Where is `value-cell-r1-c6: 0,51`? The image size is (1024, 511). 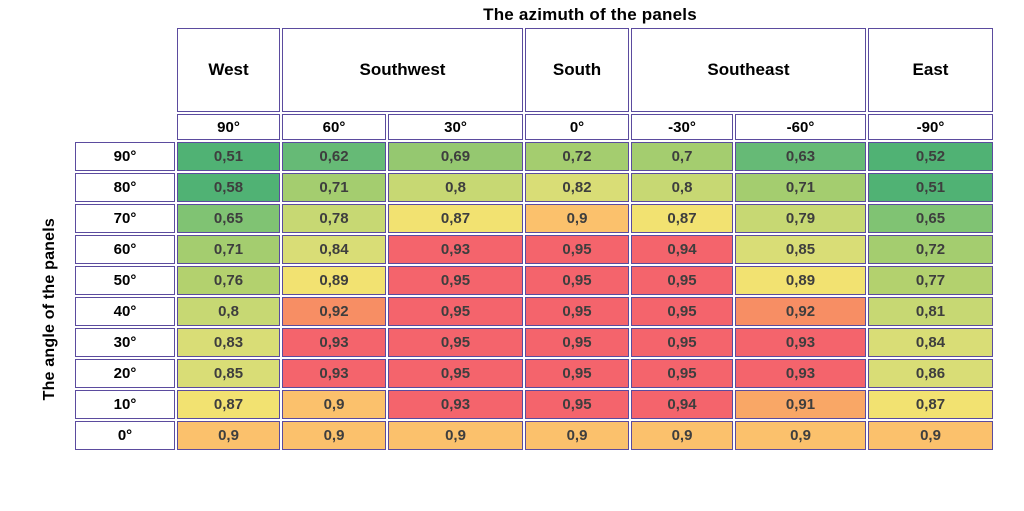 value-cell-r1-c6: 0,51 is located at coordinates (930, 187).